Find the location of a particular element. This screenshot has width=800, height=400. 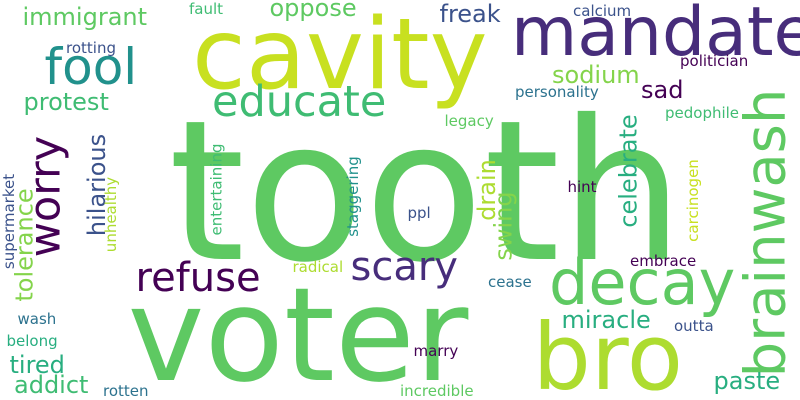

word-belong: belong is located at coordinates (32, 340).